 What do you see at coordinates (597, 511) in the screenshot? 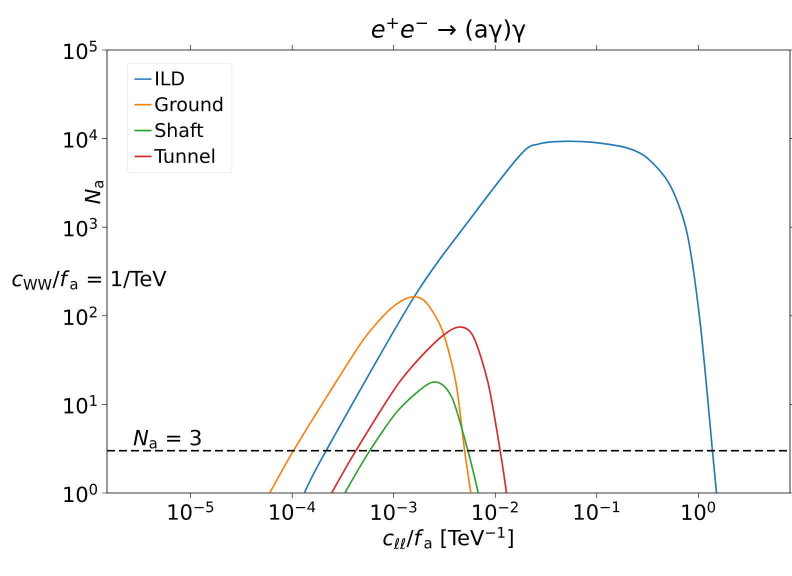
I see `x-tick-label: 10$^{−1}$` at bounding box center [597, 511].